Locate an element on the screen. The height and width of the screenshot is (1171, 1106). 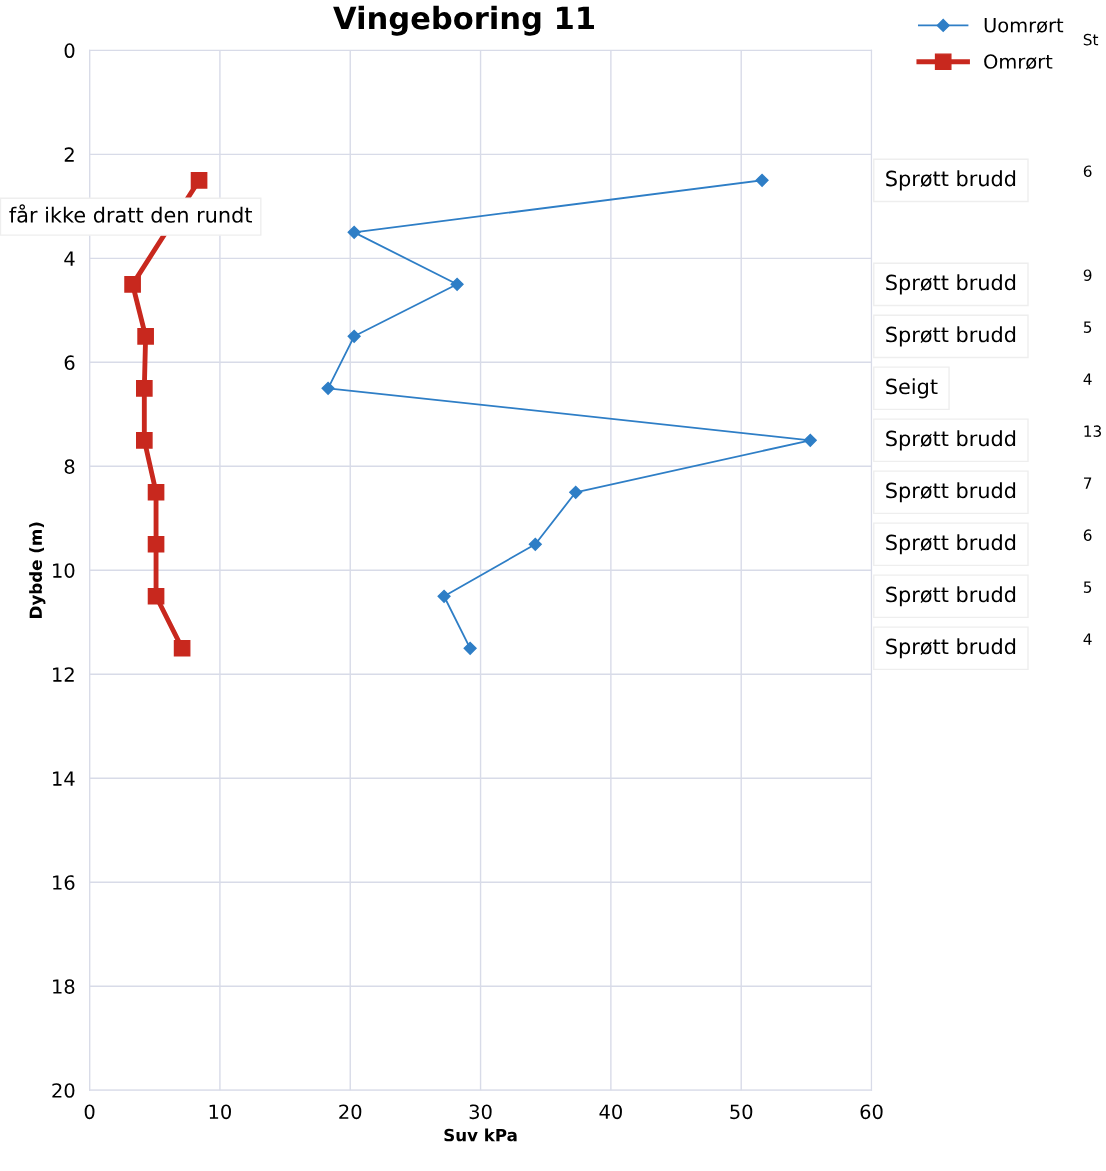
y-tick-label: 12 is located at coordinates (63, 674).